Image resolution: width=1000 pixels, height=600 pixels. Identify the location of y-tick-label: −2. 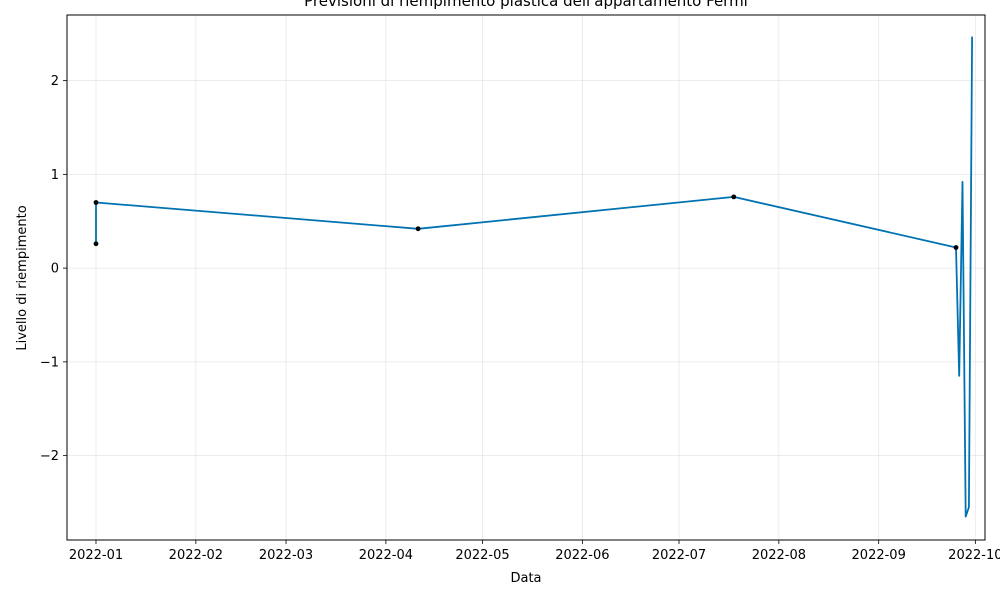
(49, 456).